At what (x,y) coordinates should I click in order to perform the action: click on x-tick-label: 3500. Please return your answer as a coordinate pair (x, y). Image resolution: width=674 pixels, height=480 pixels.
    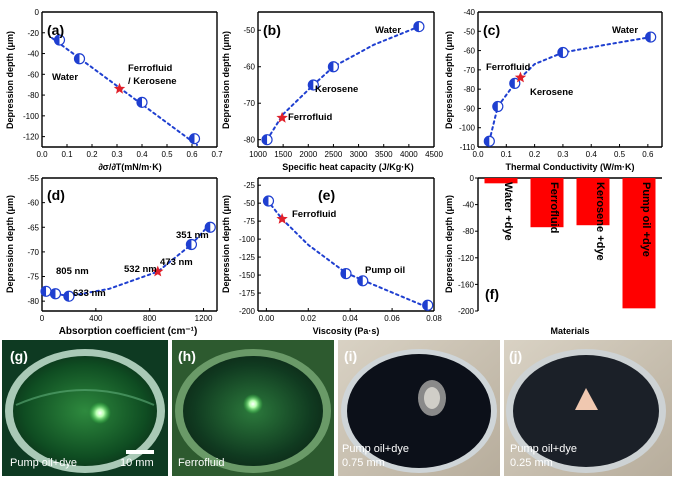
    Looking at the image, I should click on (384, 154).